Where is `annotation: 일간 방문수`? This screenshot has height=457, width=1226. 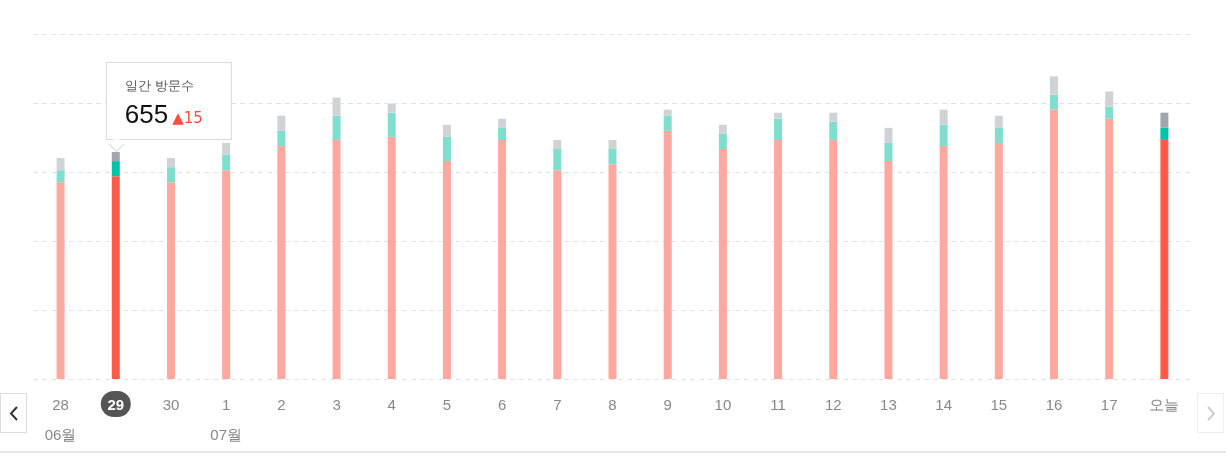 annotation: 일간 방문수 is located at coordinates (159, 86).